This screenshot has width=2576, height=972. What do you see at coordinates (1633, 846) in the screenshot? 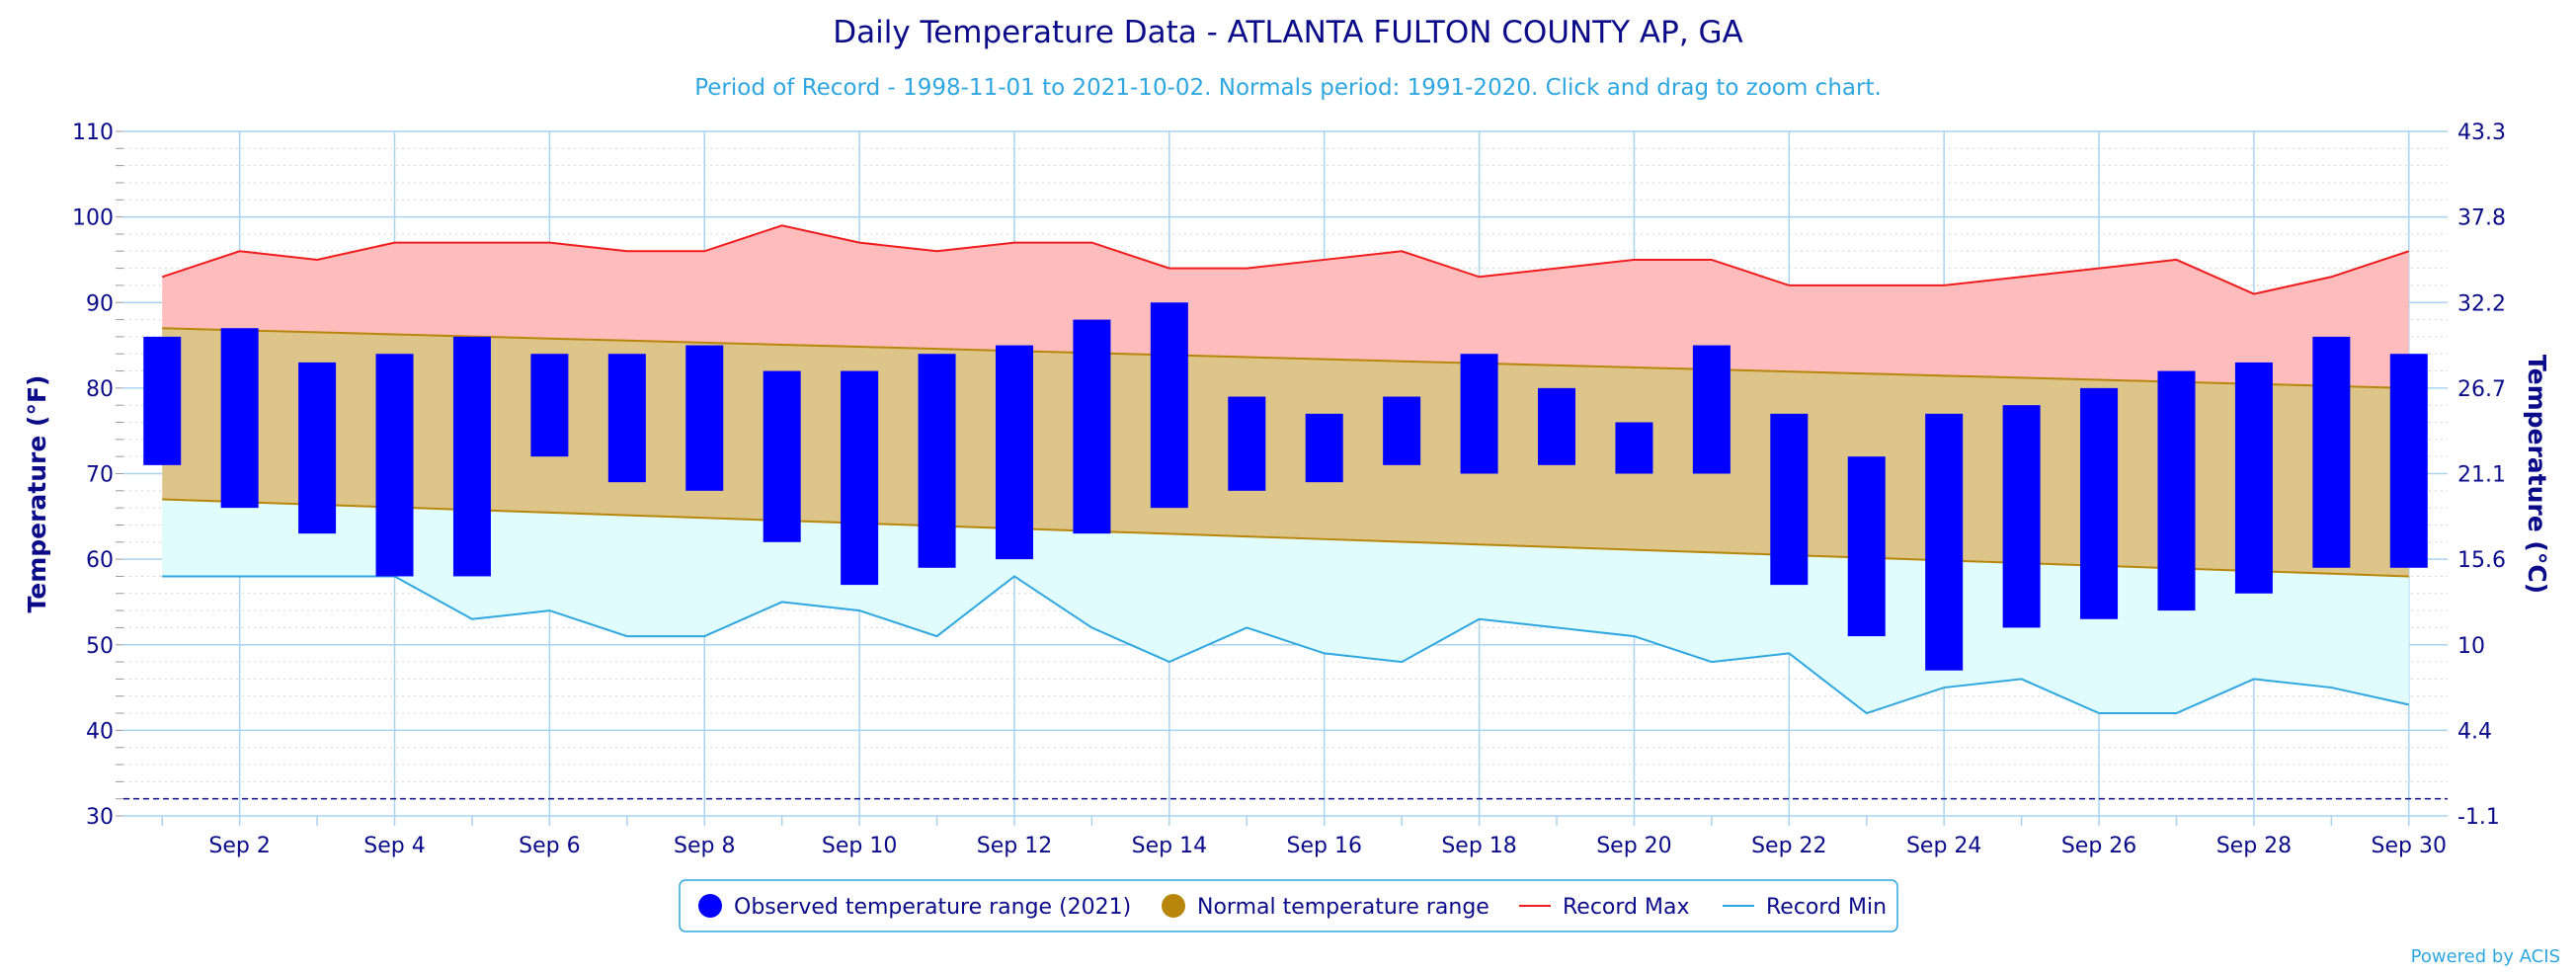
I see `x-tick-label: Sep 20` at bounding box center [1633, 846].